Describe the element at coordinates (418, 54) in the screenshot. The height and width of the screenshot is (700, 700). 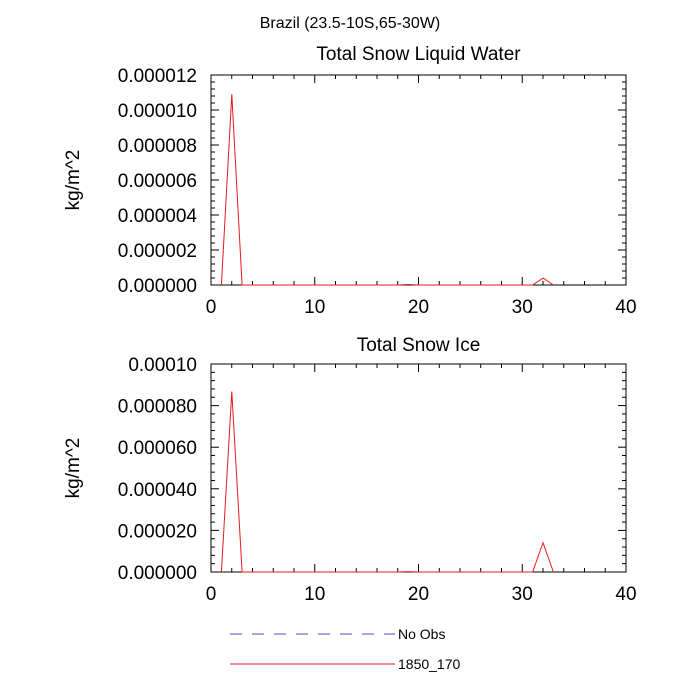
I see `panel-title: Total Snow Liquid Water` at that location.